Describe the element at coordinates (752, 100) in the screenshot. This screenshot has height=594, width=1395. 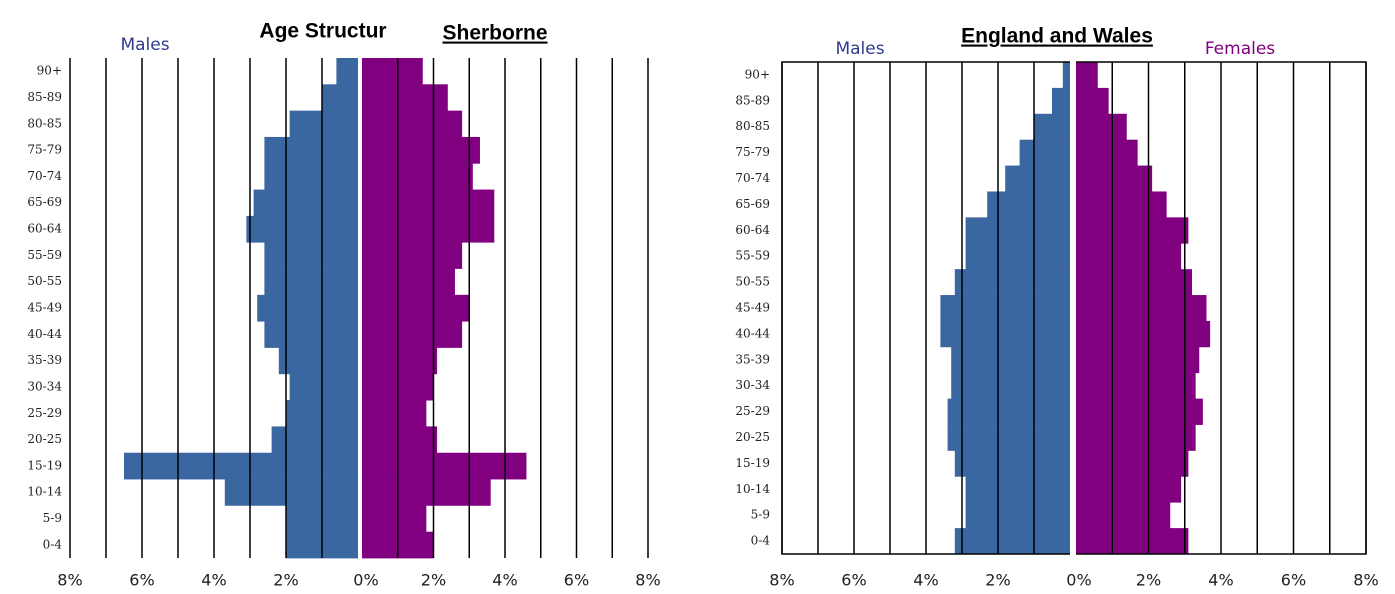
I see `category-label: 85-89` at that location.